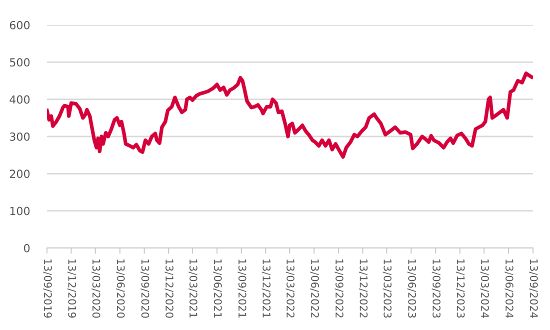  I want to click on x-tick-label: 13/06/2020, so click(120, 289).